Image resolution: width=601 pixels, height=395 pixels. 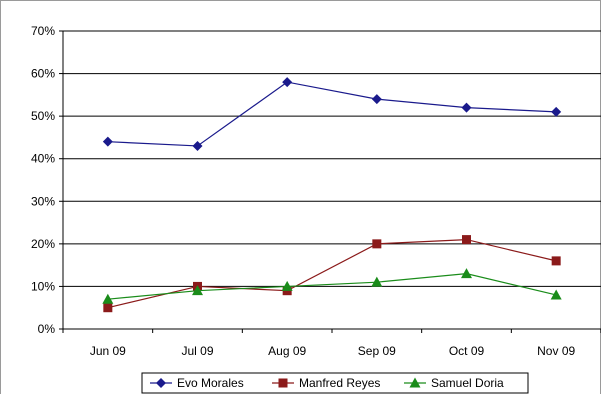 What do you see at coordinates (47, 329) in the screenshot?
I see `y-tick-label: 0%` at bounding box center [47, 329].